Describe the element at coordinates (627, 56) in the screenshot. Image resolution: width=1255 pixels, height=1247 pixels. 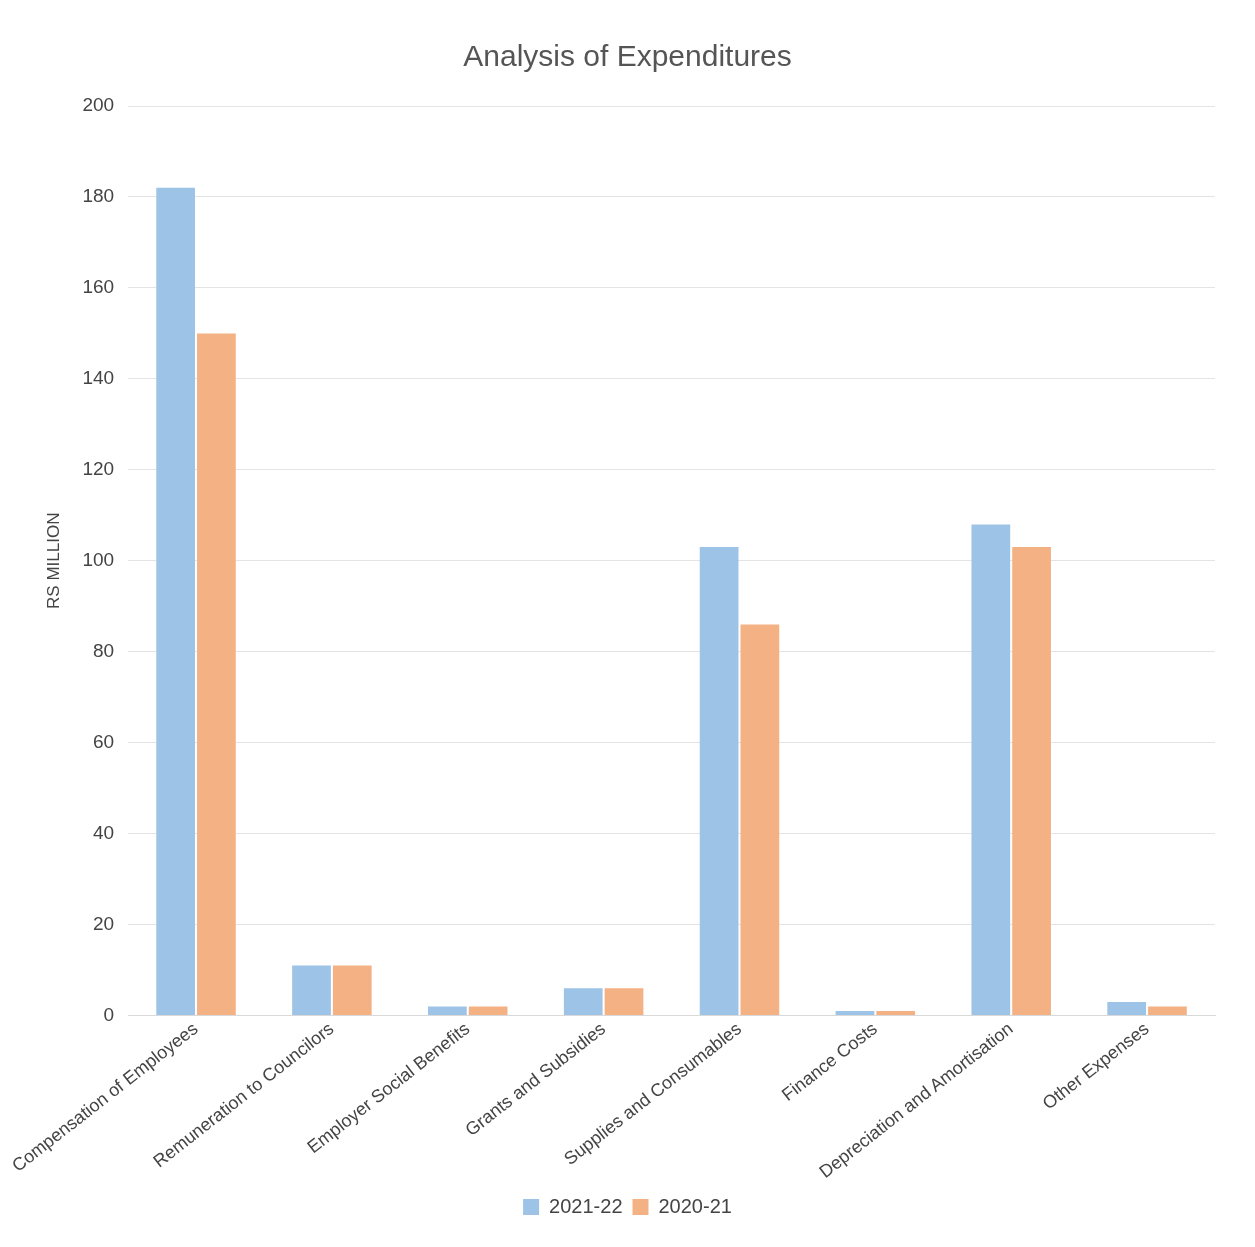
I see `chart-title: Analysis of Expenditures` at that location.